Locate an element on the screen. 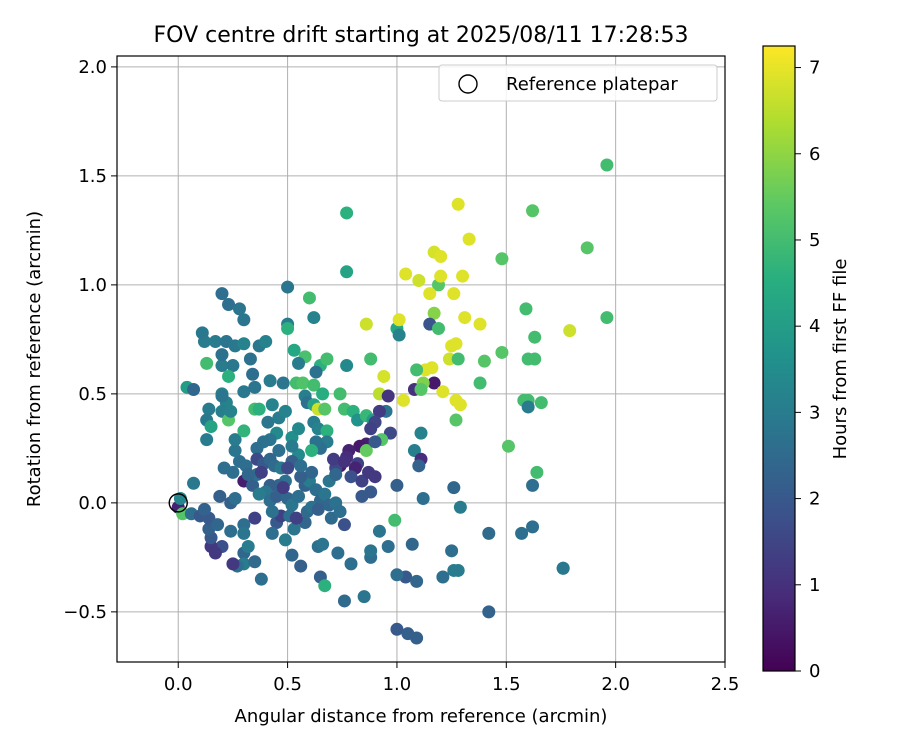  colorbar-tick-label: 7 is located at coordinates (814, 68).